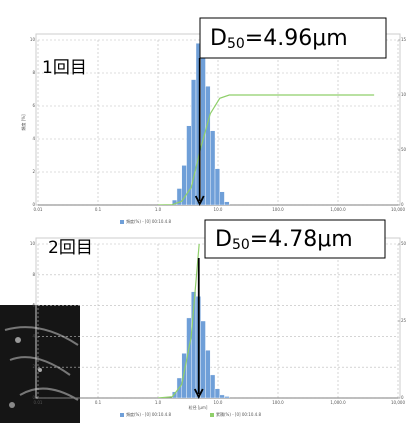  I want to click on run-label: 2回目, so click(70, 248).